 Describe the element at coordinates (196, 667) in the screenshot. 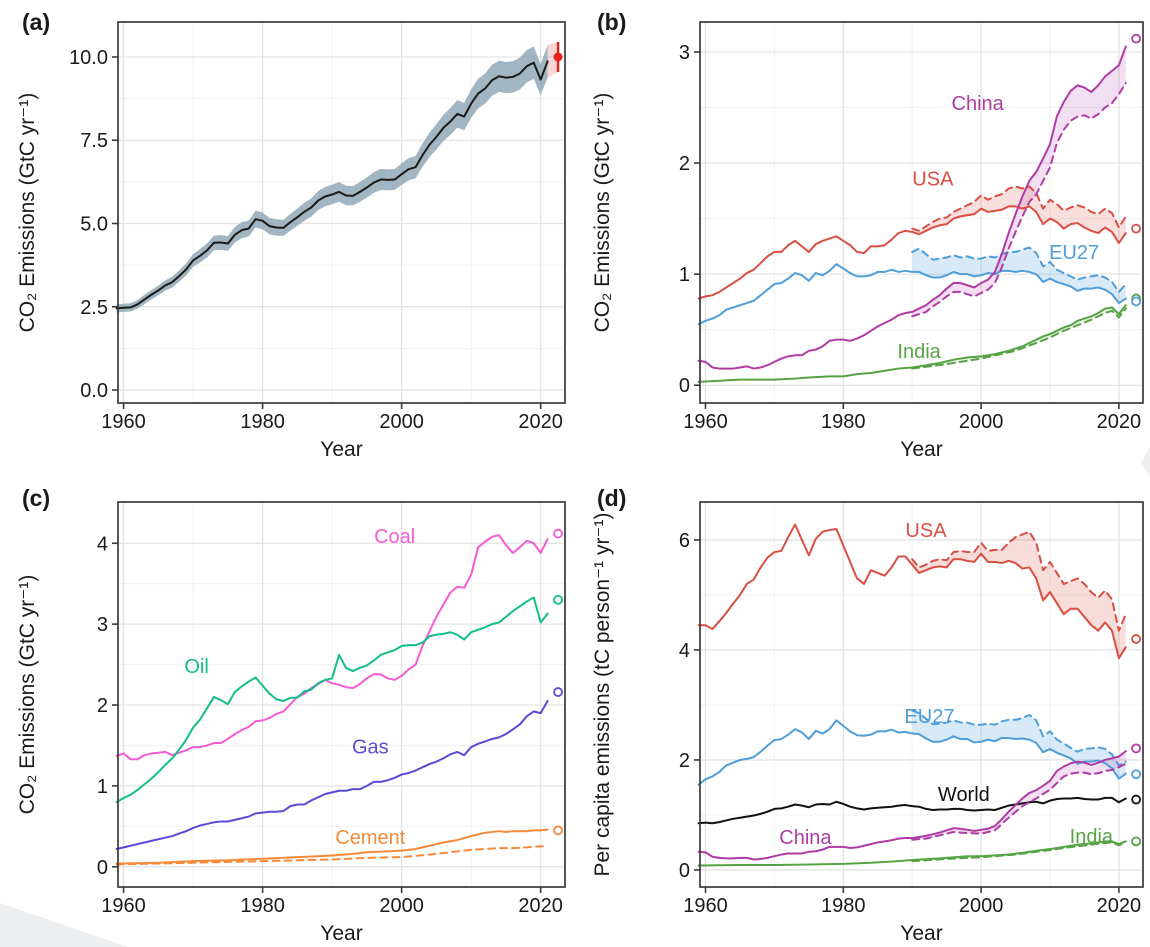

I see `series-label-oil: Oil` at that location.